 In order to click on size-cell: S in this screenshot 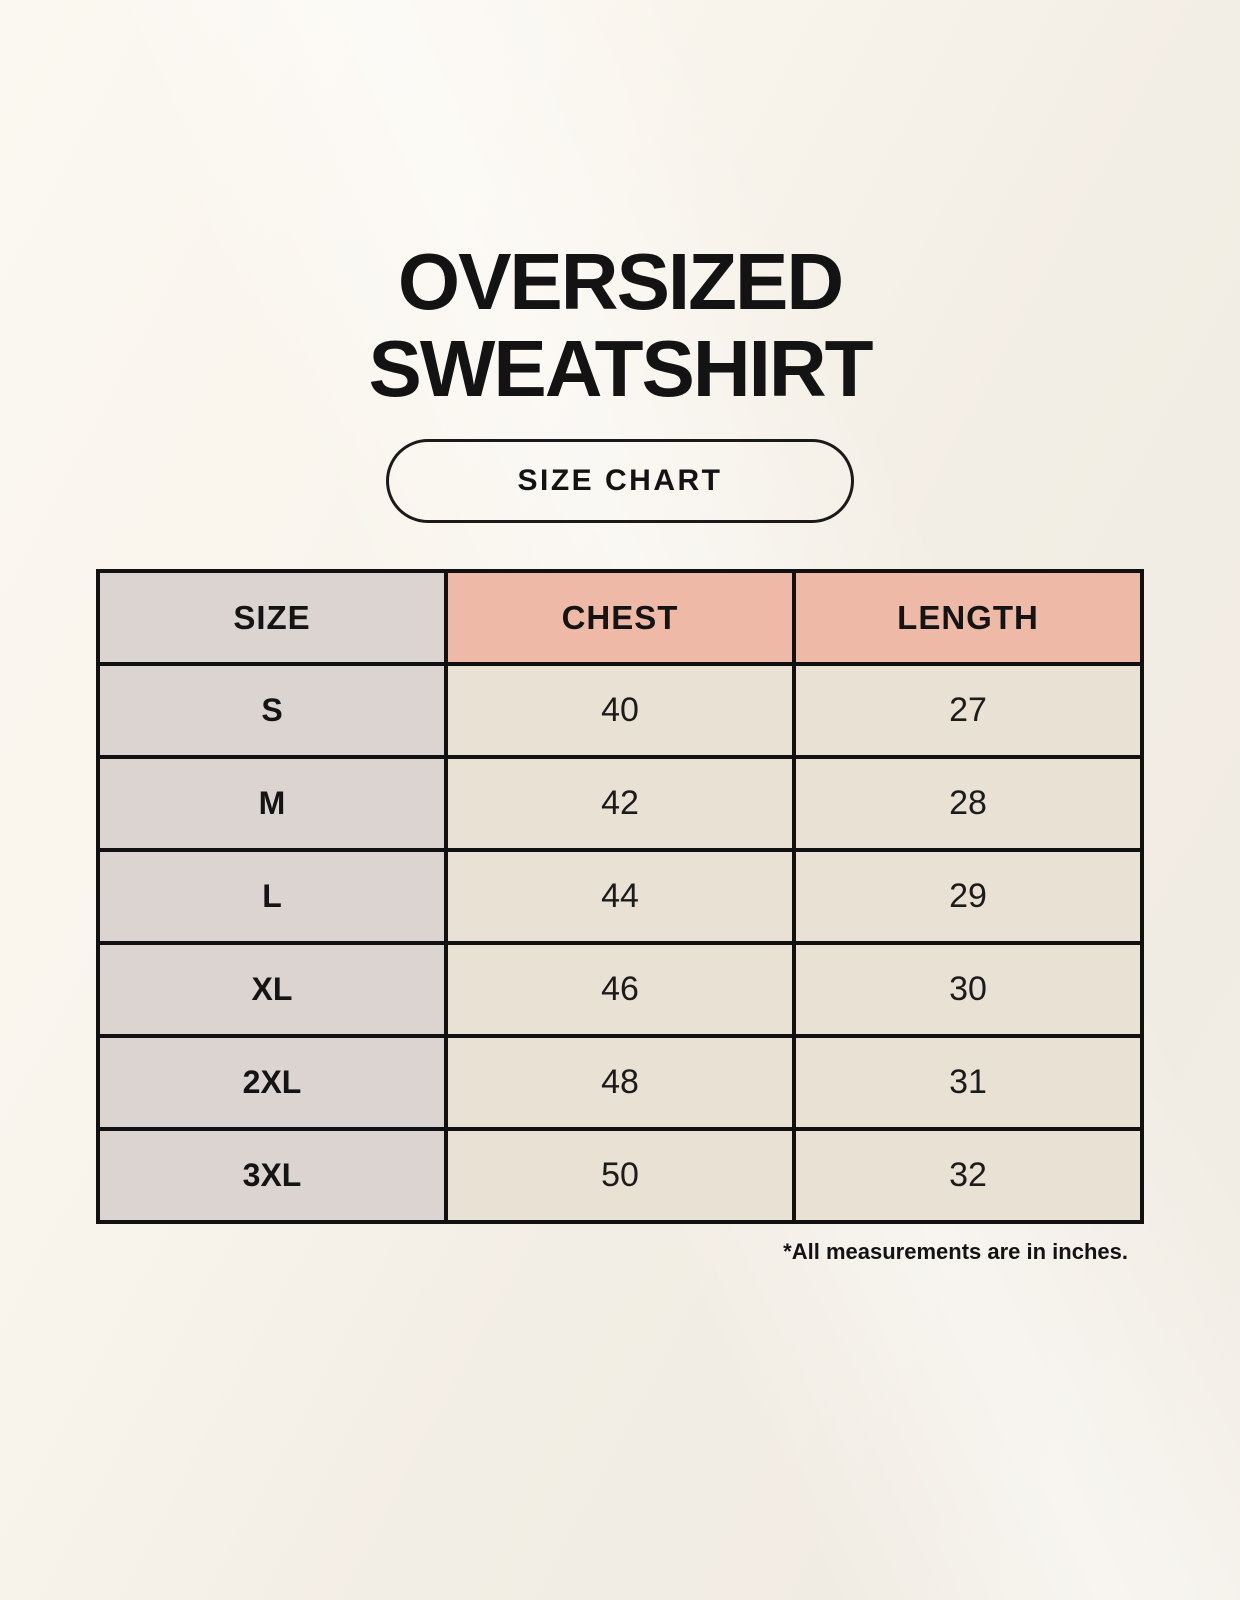, I will do `click(272, 710)`.